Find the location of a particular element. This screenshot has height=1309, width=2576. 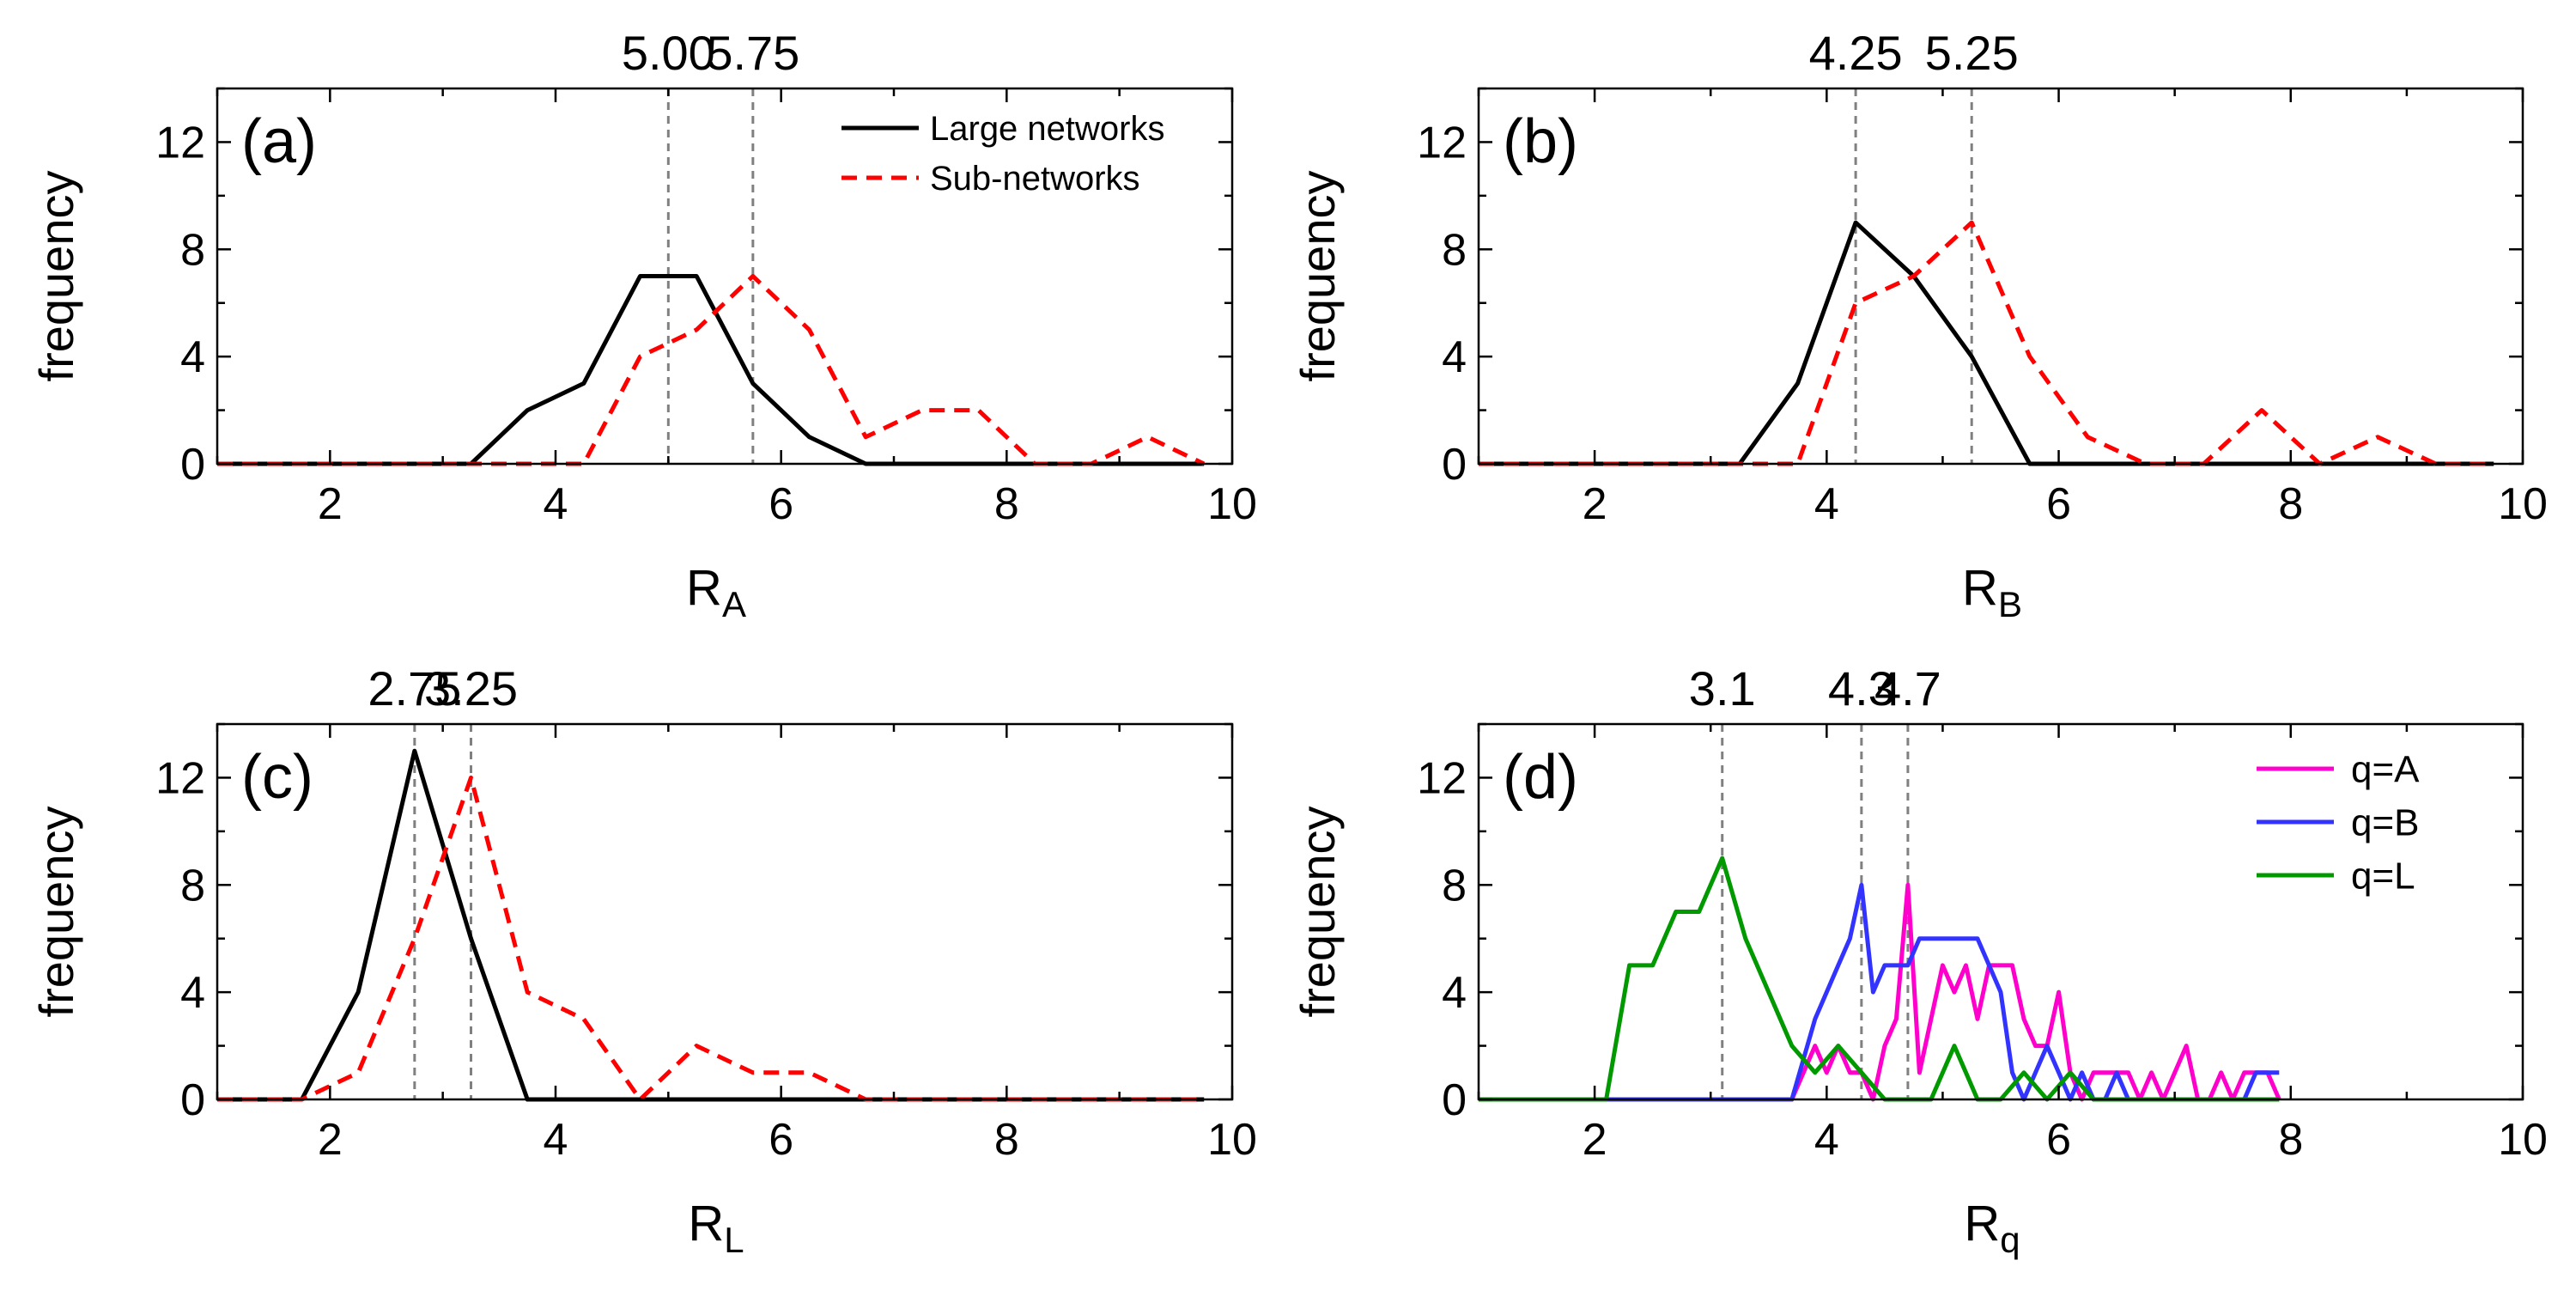

reference-line-label-c-1: 3.25 is located at coordinates (471, 688).